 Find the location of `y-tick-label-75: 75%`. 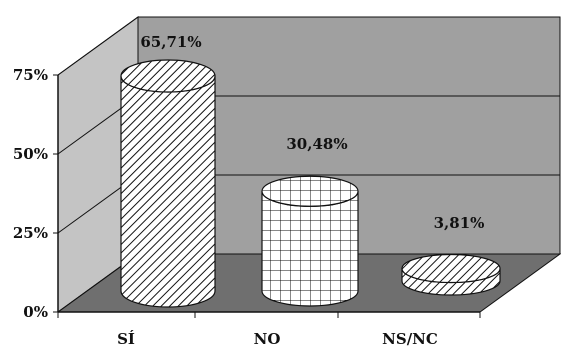

y-tick-label-75: 75% is located at coordinates (30, 75).